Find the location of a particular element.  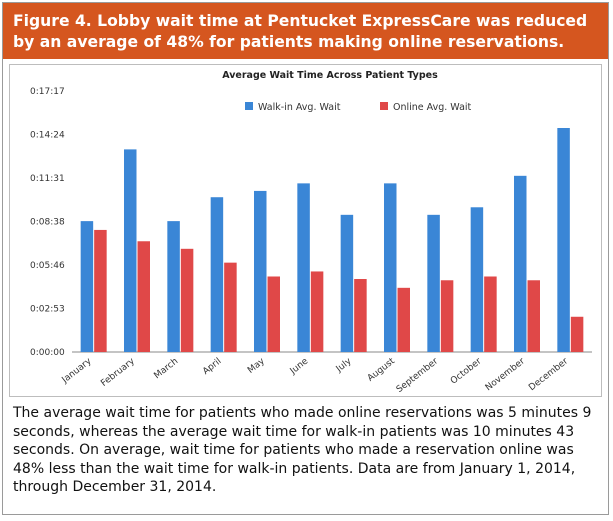

y-tick-label: 0:11:31 is located at coordinates (47, 179).